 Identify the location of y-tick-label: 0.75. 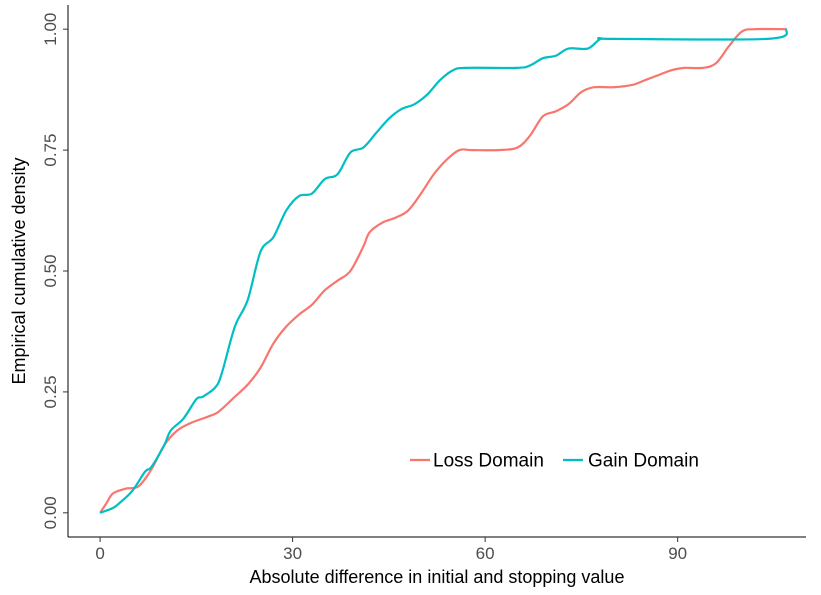
(50, 150).